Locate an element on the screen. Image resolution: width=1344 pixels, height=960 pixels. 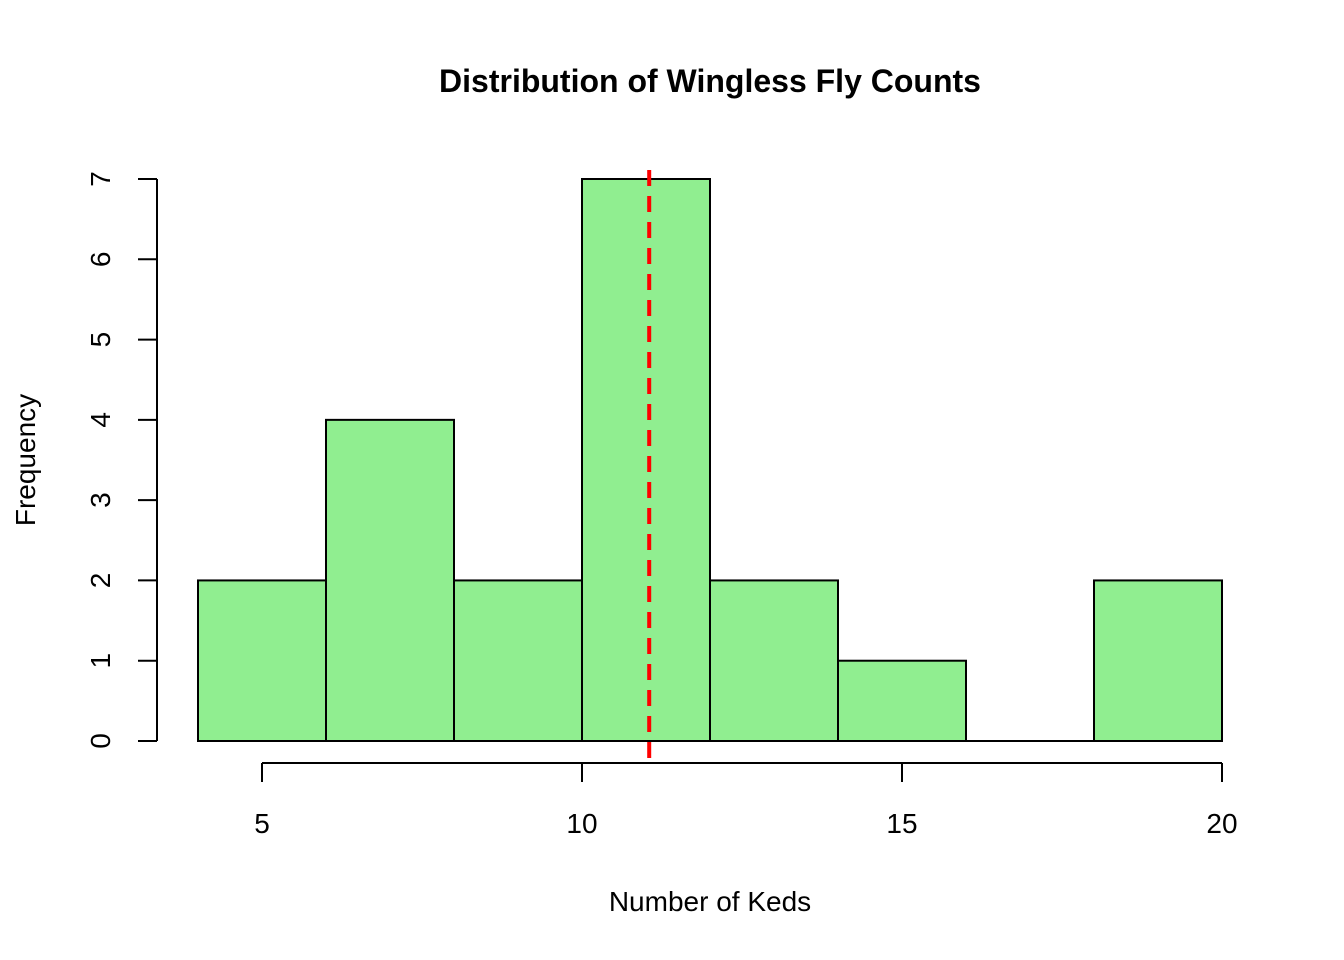
chart-title: Distribution of Wingless Fly Counts is located at coordinates (710, 81).